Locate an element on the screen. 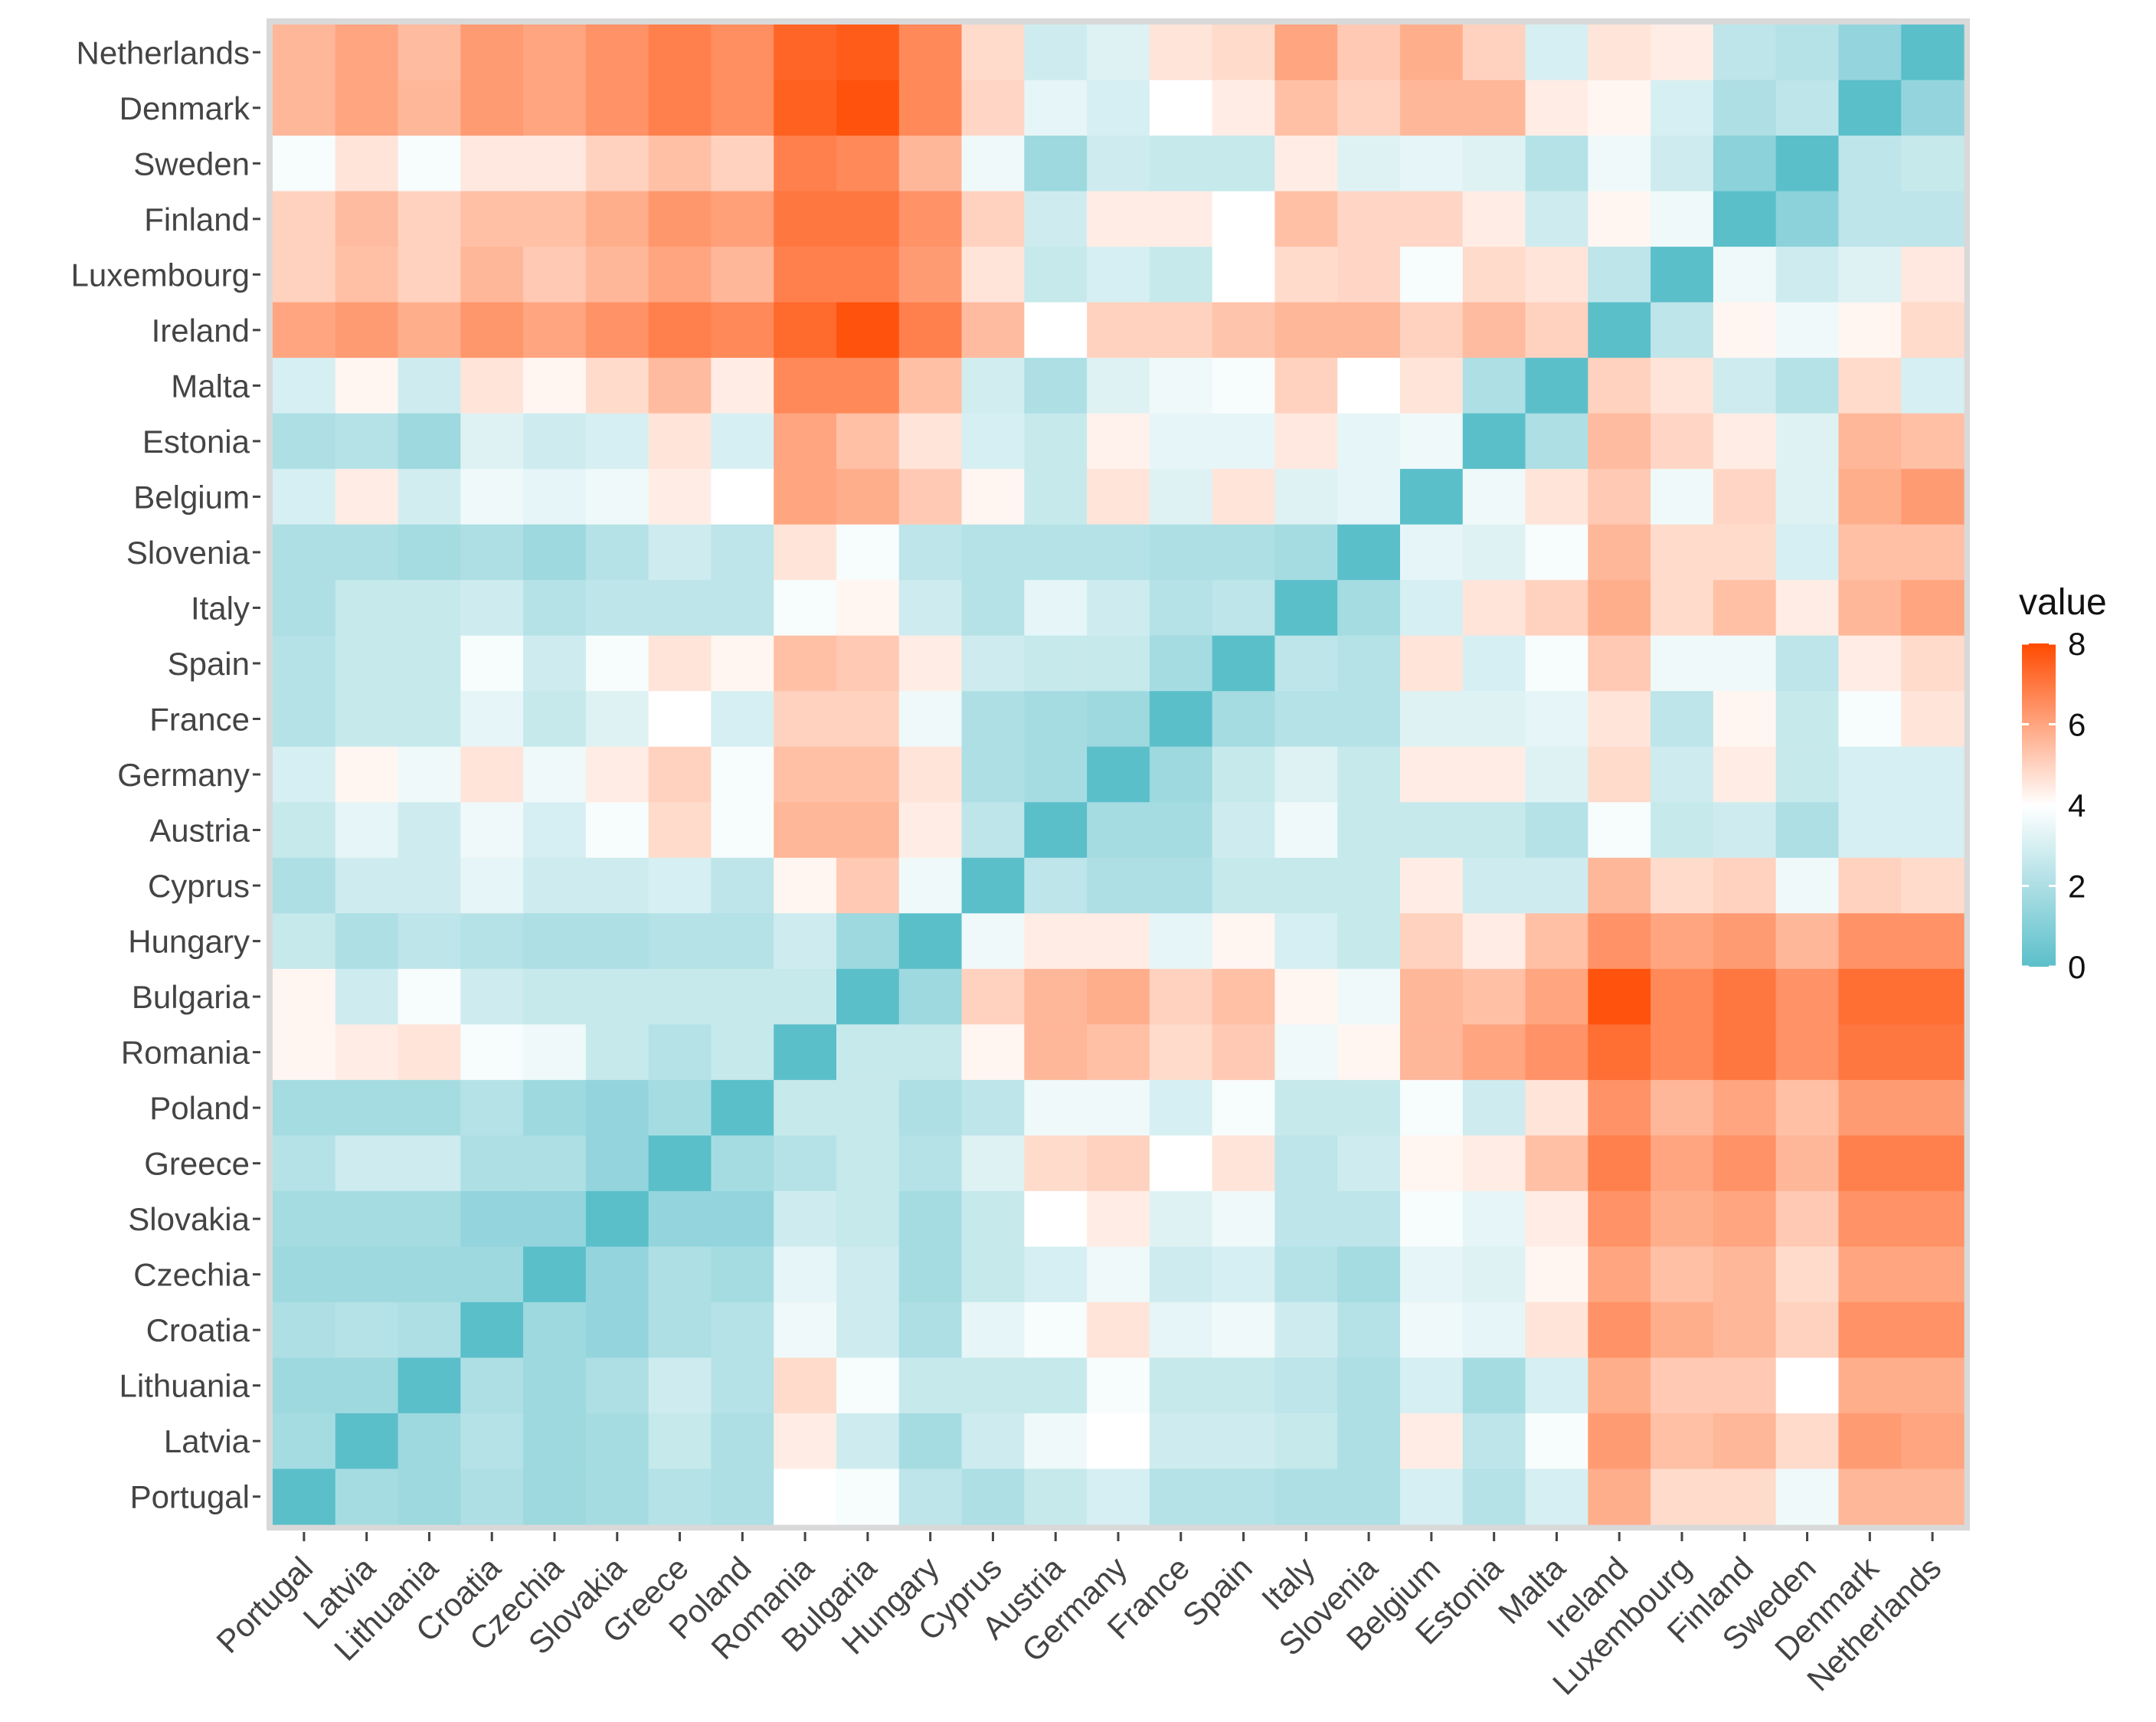 The height and width of the screenshot is (1722, 2156). heatmap-cell-netherlands-latvia is located at coordinates (367, 53).